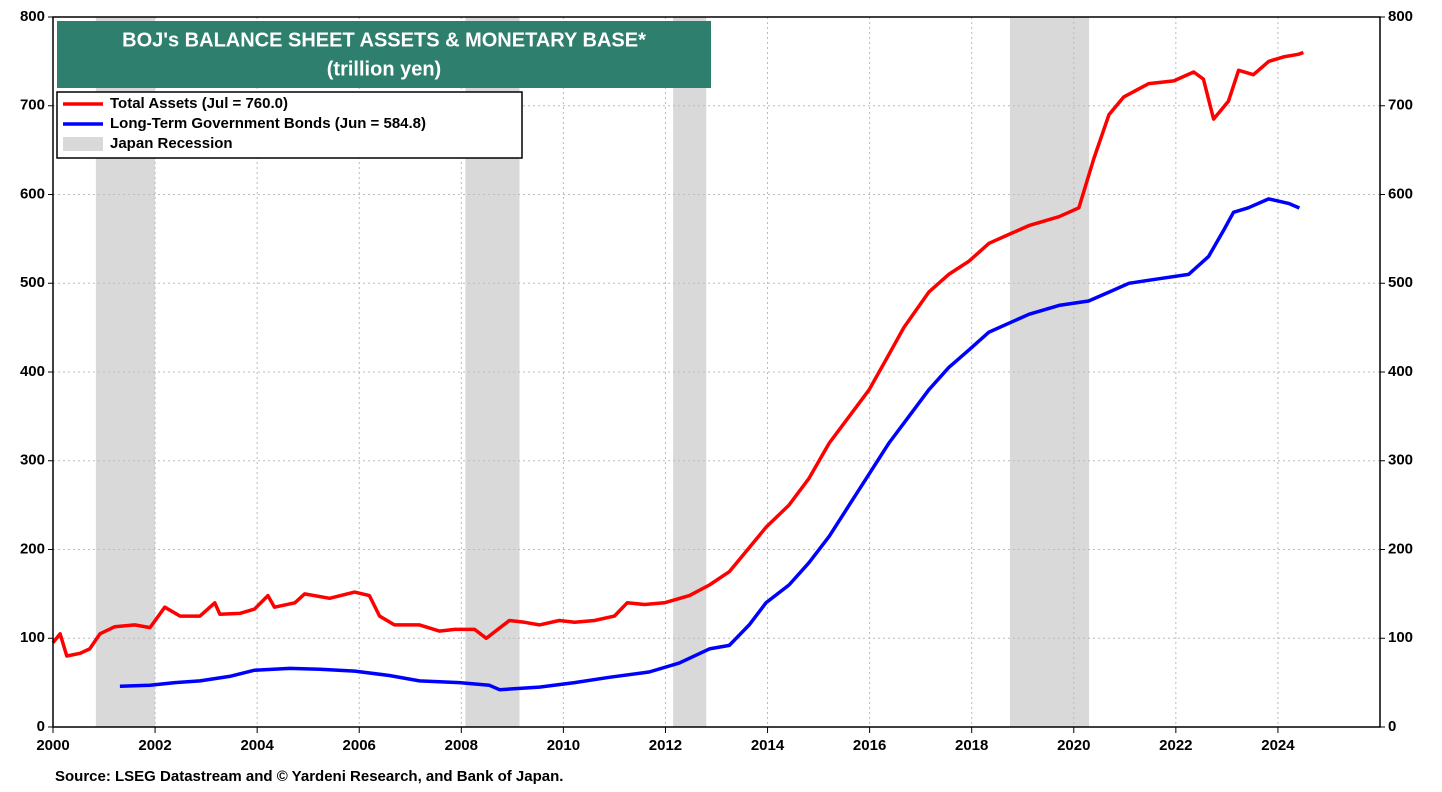 This screenshot has height=792, width=1442. I want to click on y2-tick-label: 500, so click(1400, 282).